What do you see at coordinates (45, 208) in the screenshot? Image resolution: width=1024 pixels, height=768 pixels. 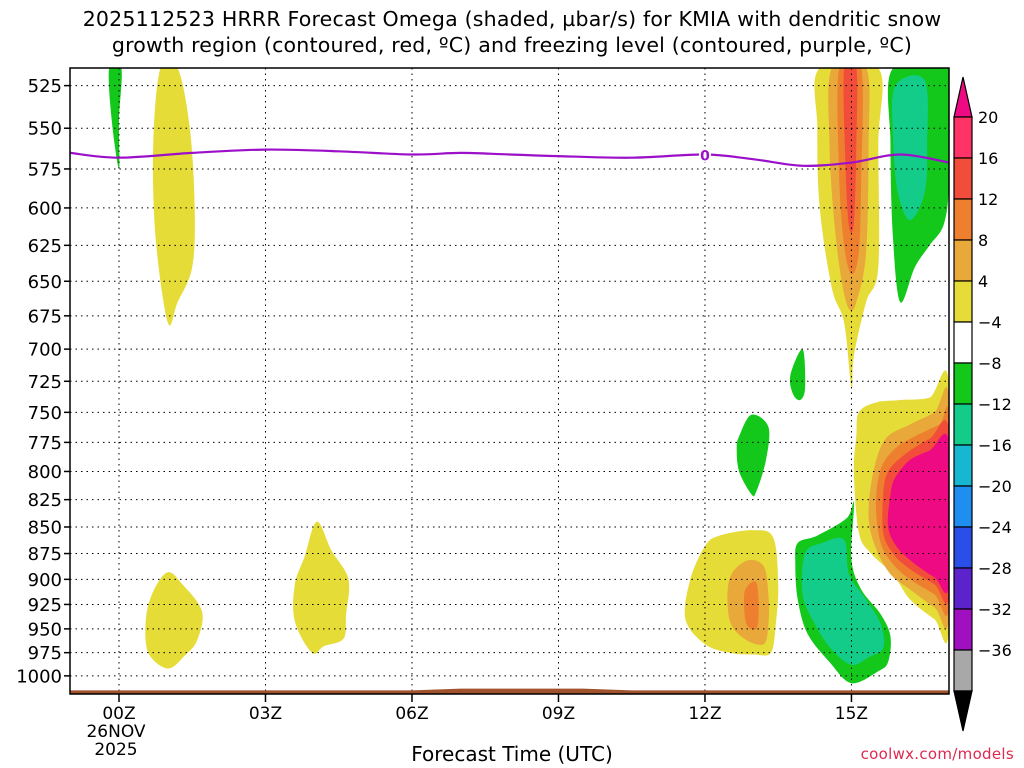 I see `y-tick-label-600: 600` at bounding box center [45, 208].